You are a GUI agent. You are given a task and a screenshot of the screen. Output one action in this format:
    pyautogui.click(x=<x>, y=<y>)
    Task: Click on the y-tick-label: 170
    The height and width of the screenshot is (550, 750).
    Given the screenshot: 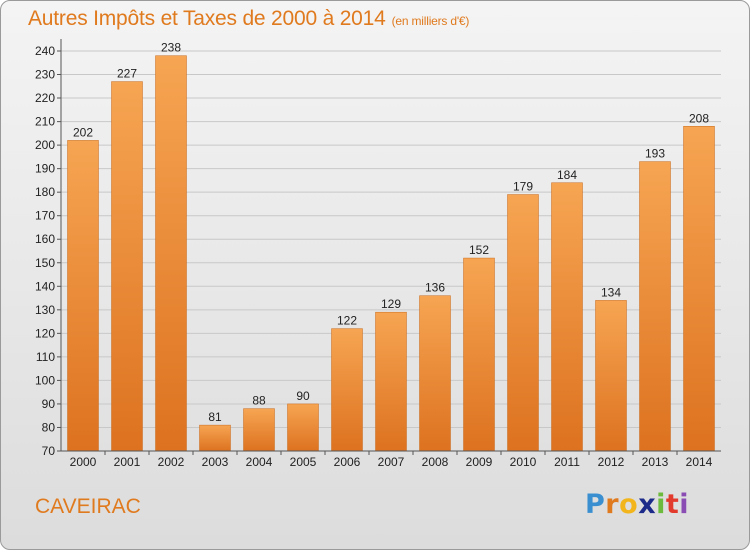 What is the action you would take?
    pyautogui.click(x=45, y=216)
    